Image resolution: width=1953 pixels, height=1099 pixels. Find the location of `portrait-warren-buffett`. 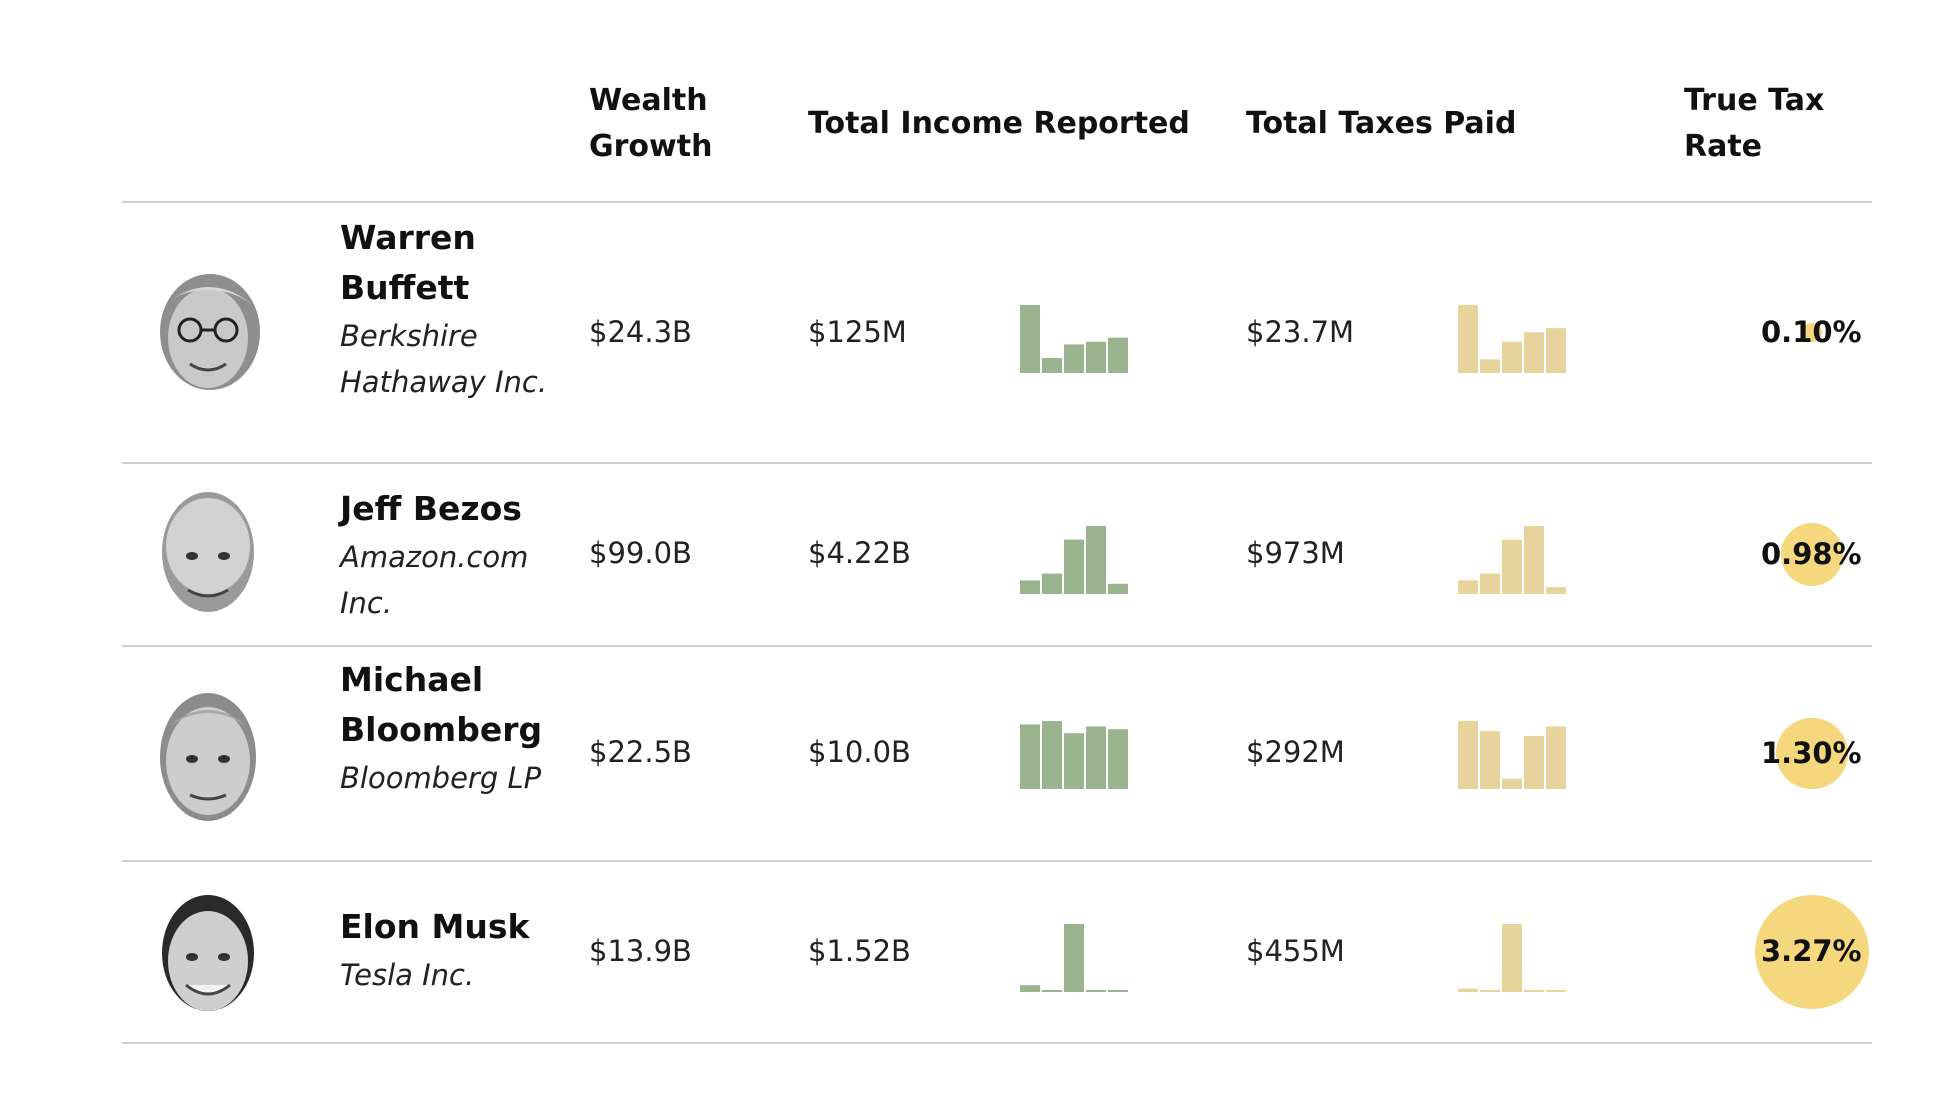

portrait-warren-buffett is located at coordinates (208, 333).